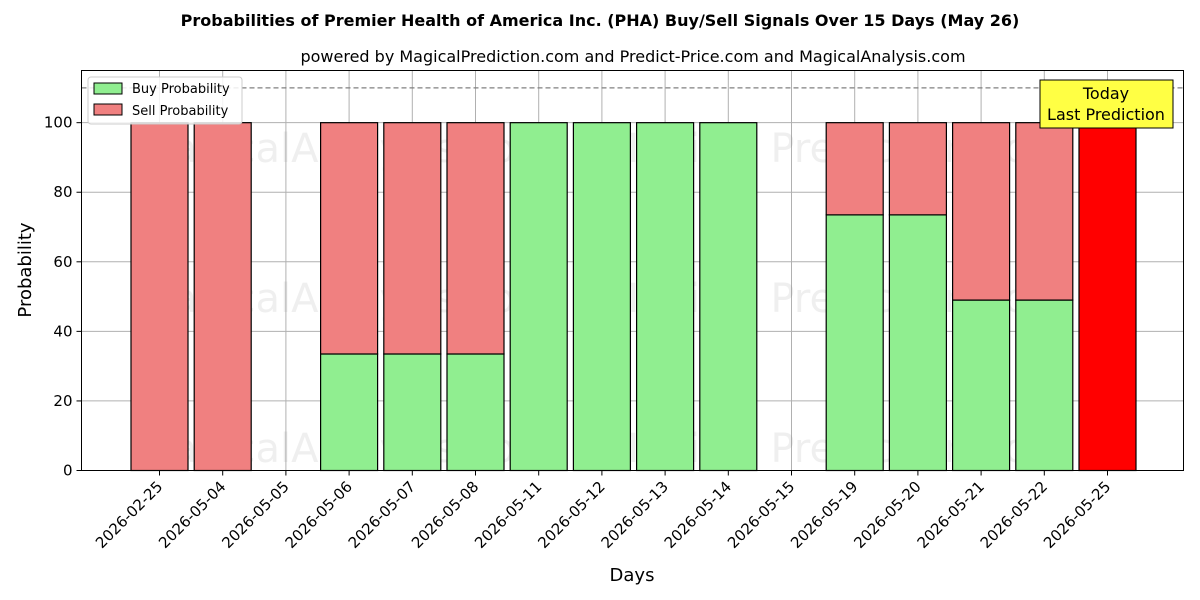  Describe the element at coordinates (632, 575) in the screenshot. I see `x-axis-label: Days` at that location.